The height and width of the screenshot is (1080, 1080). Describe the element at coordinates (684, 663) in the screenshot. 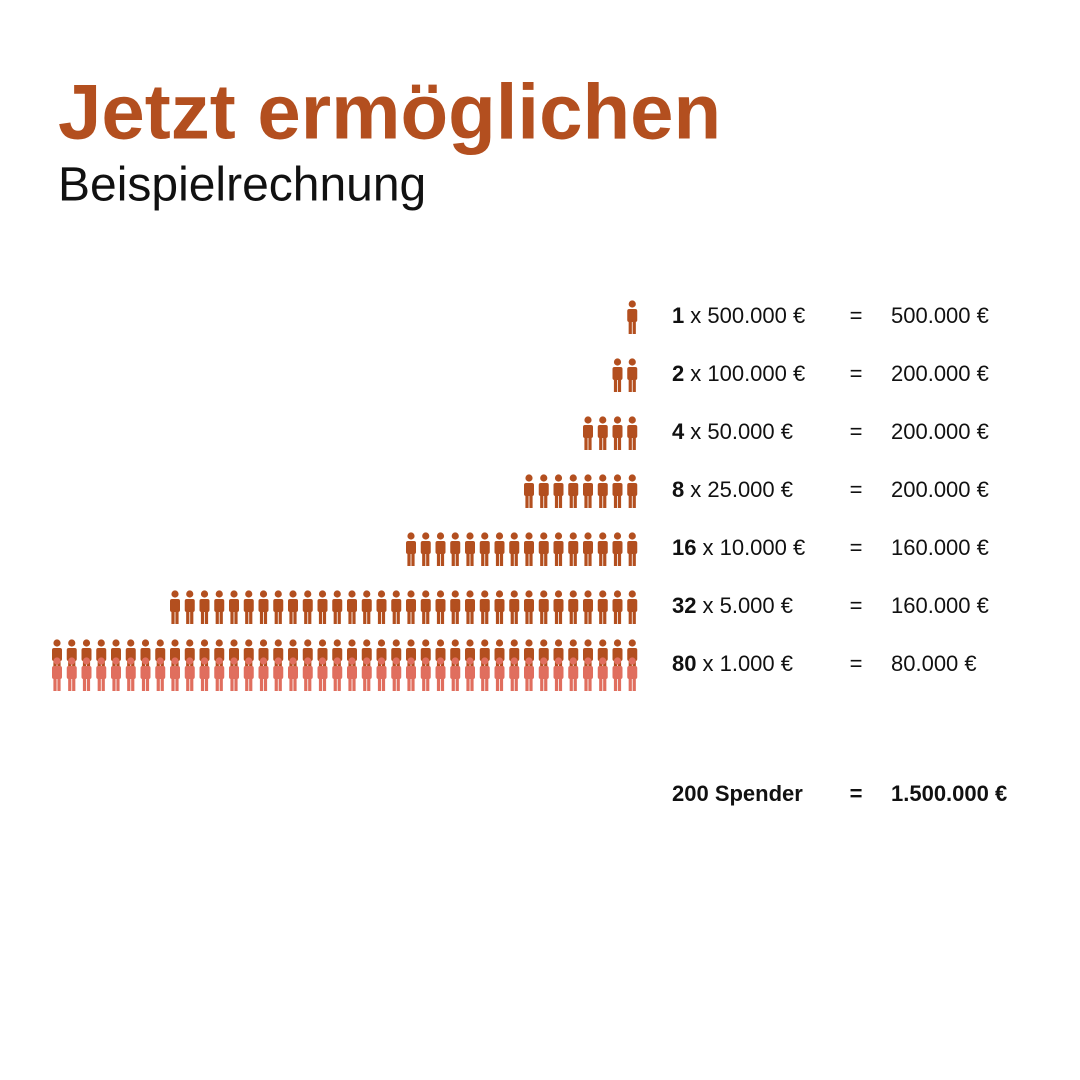

I see `count: 80` at that location.